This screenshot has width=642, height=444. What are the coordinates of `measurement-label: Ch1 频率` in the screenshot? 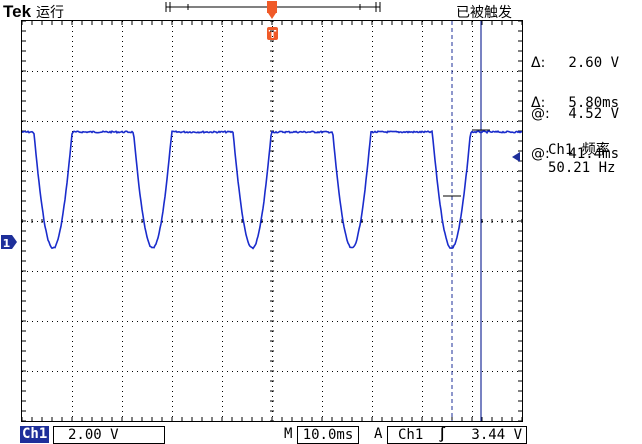 It's located at (579, 150).